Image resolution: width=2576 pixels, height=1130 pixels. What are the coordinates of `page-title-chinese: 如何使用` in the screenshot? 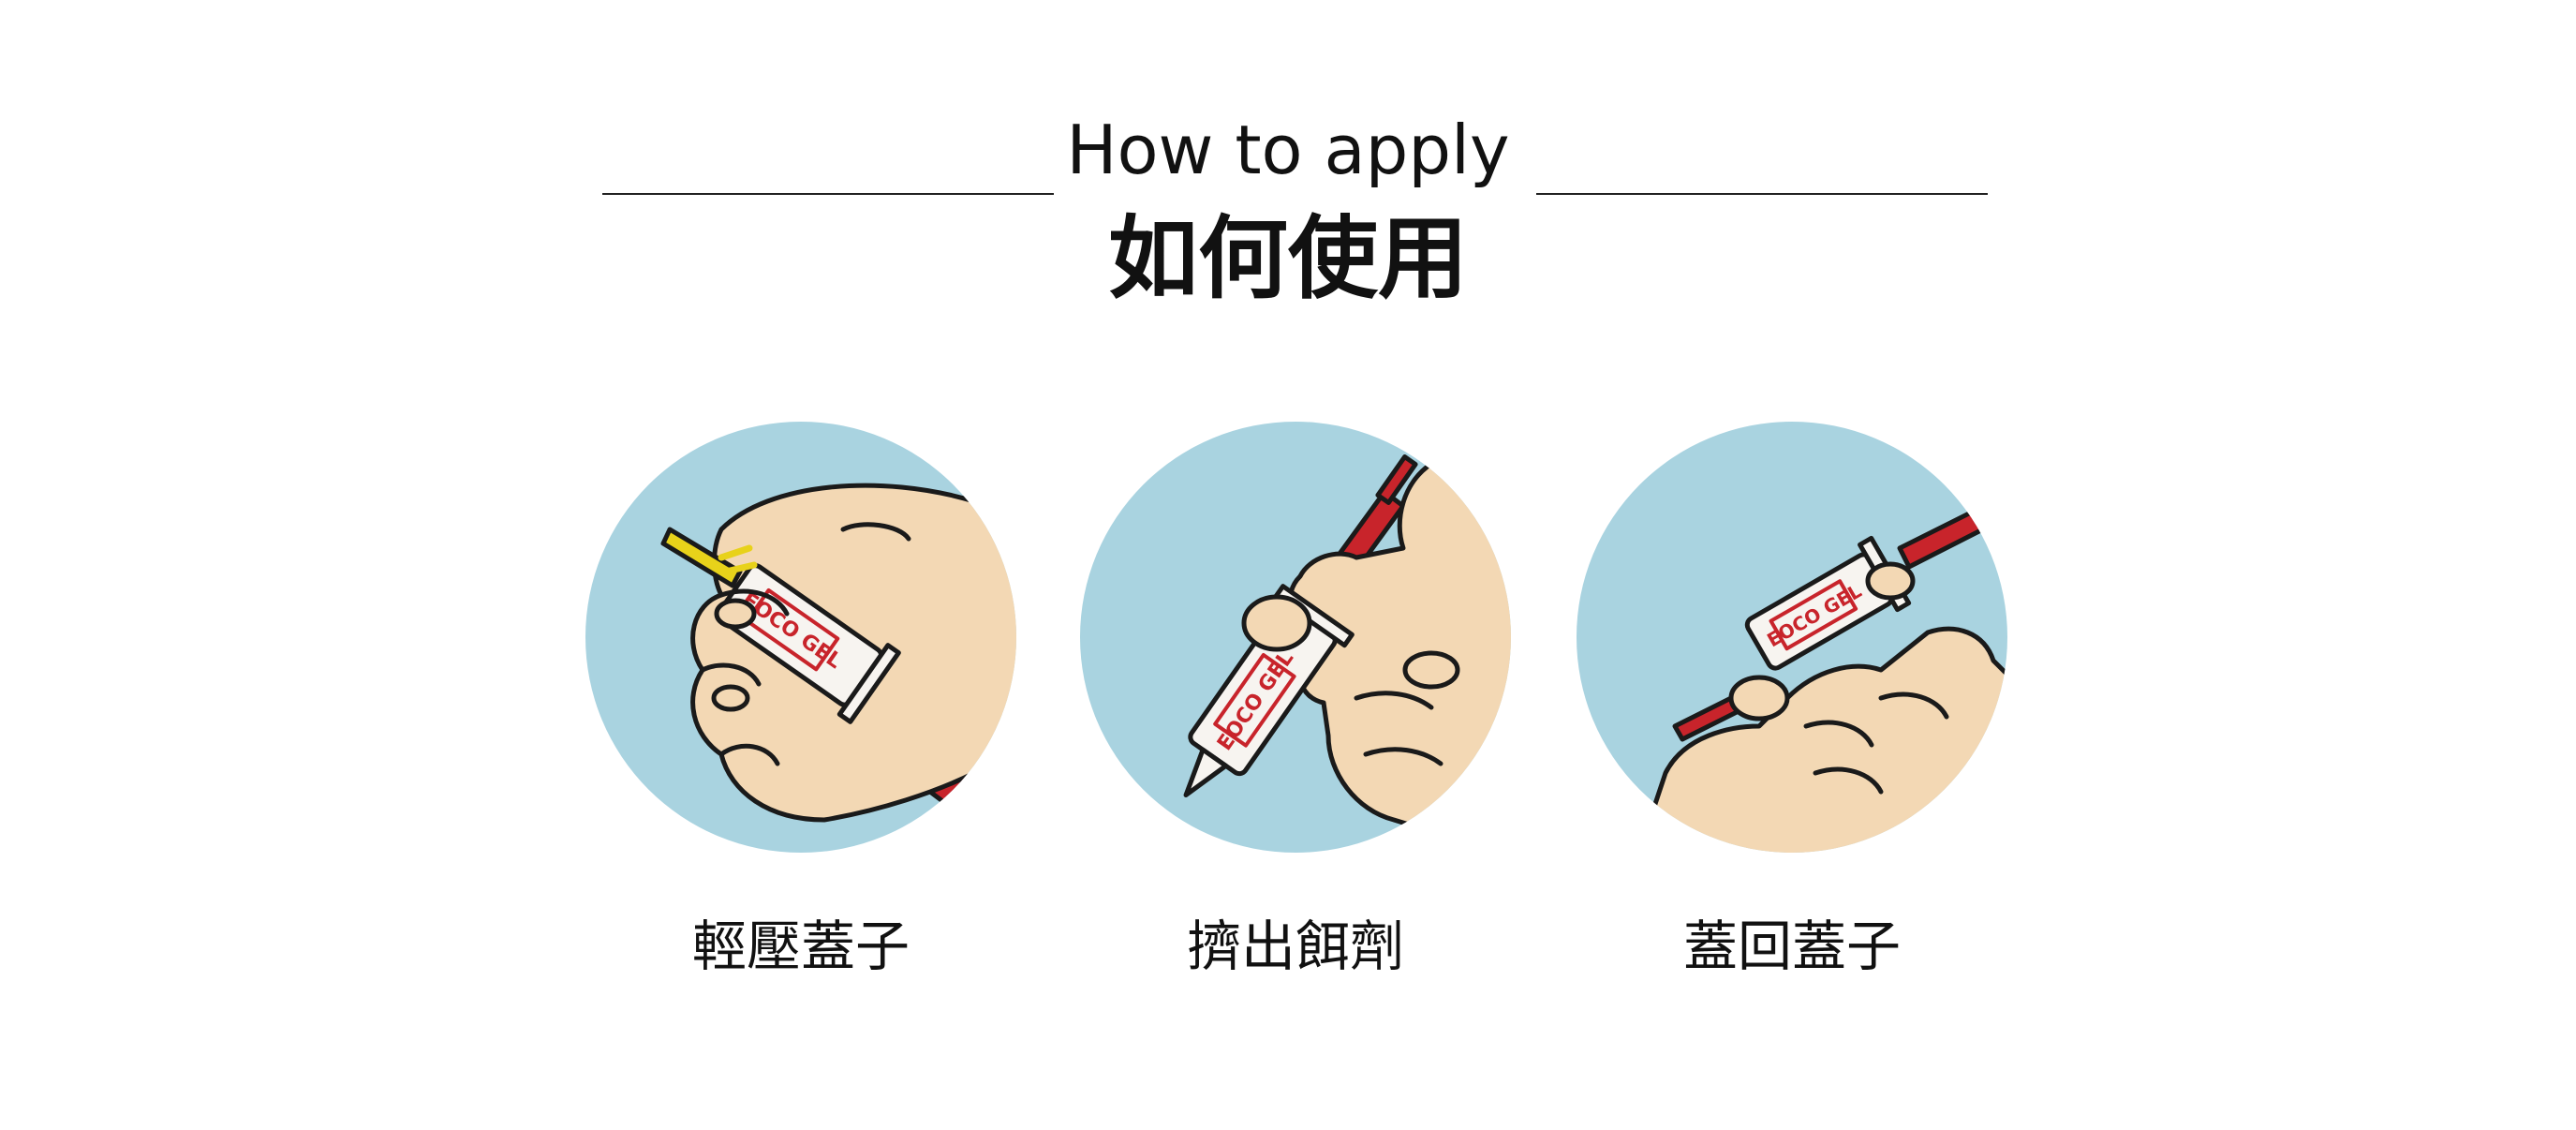 It's located at (1288, 258).